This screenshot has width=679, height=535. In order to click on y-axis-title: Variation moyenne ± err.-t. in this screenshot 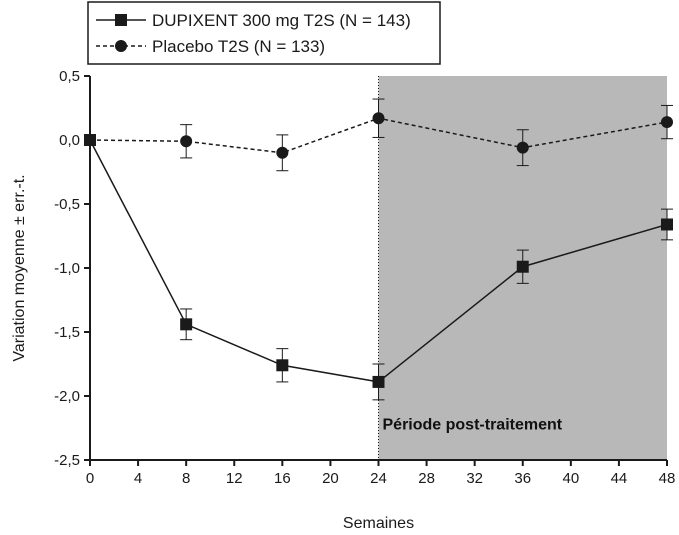, I will do `click(19, 267)`.